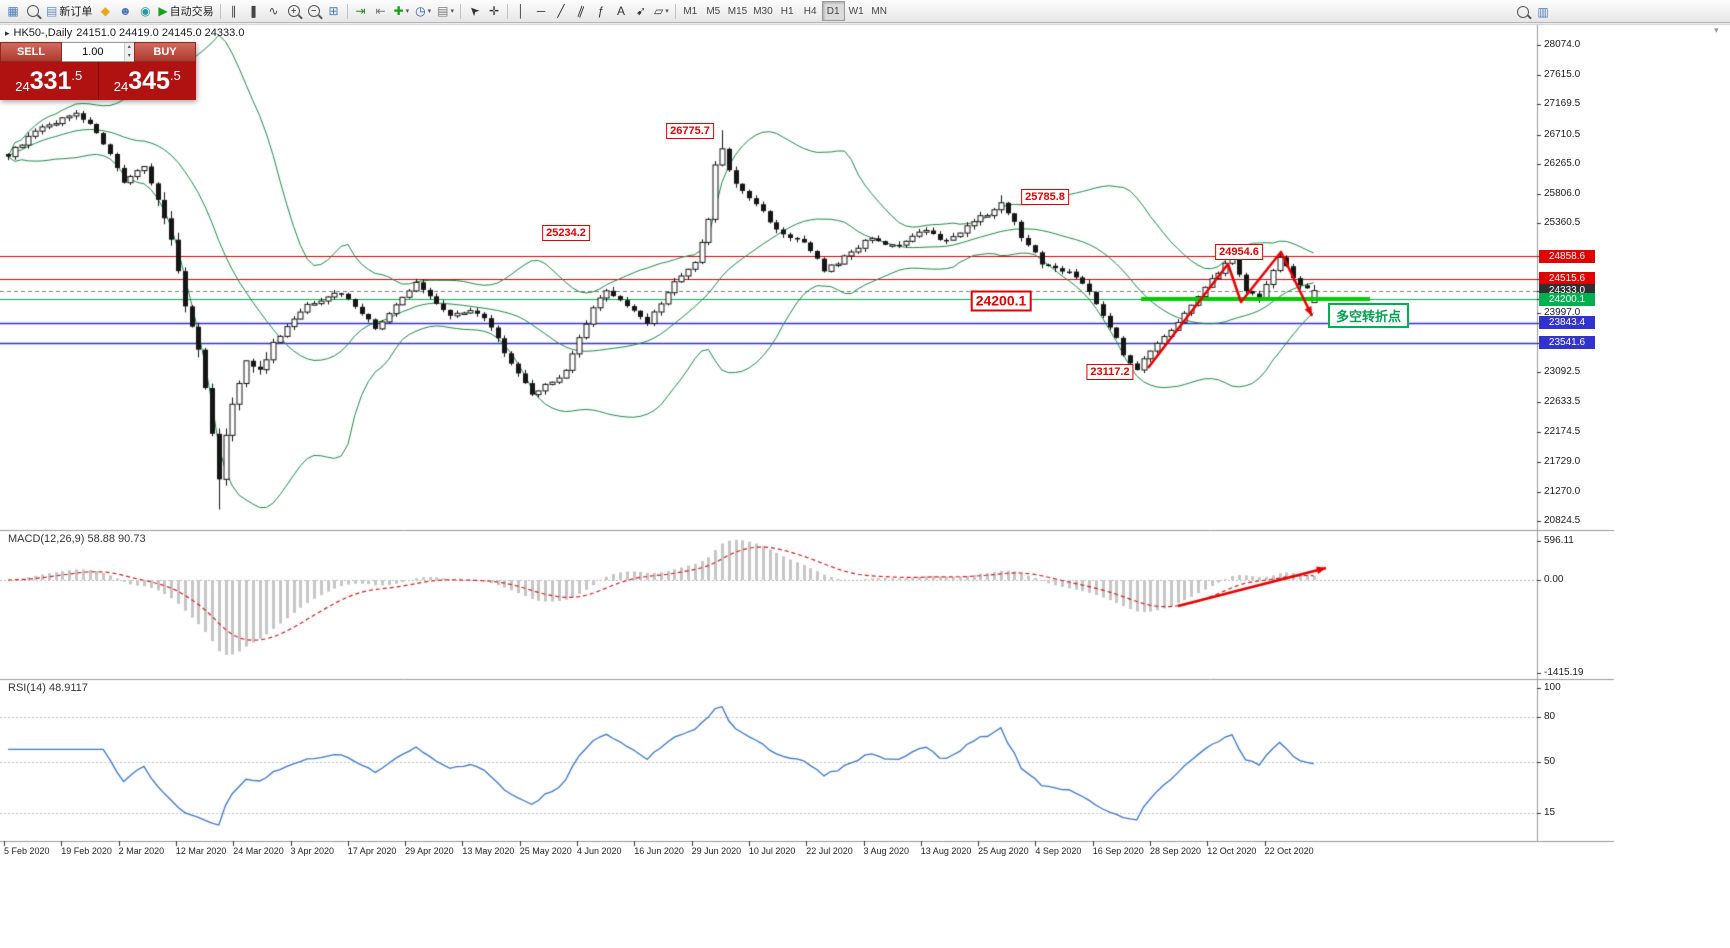 The image size is (1730, 948). What do you see at coordinates (810, 11) in the screenshot?
I see `timeframe-h4: H4` at bounding box center [810, 11].